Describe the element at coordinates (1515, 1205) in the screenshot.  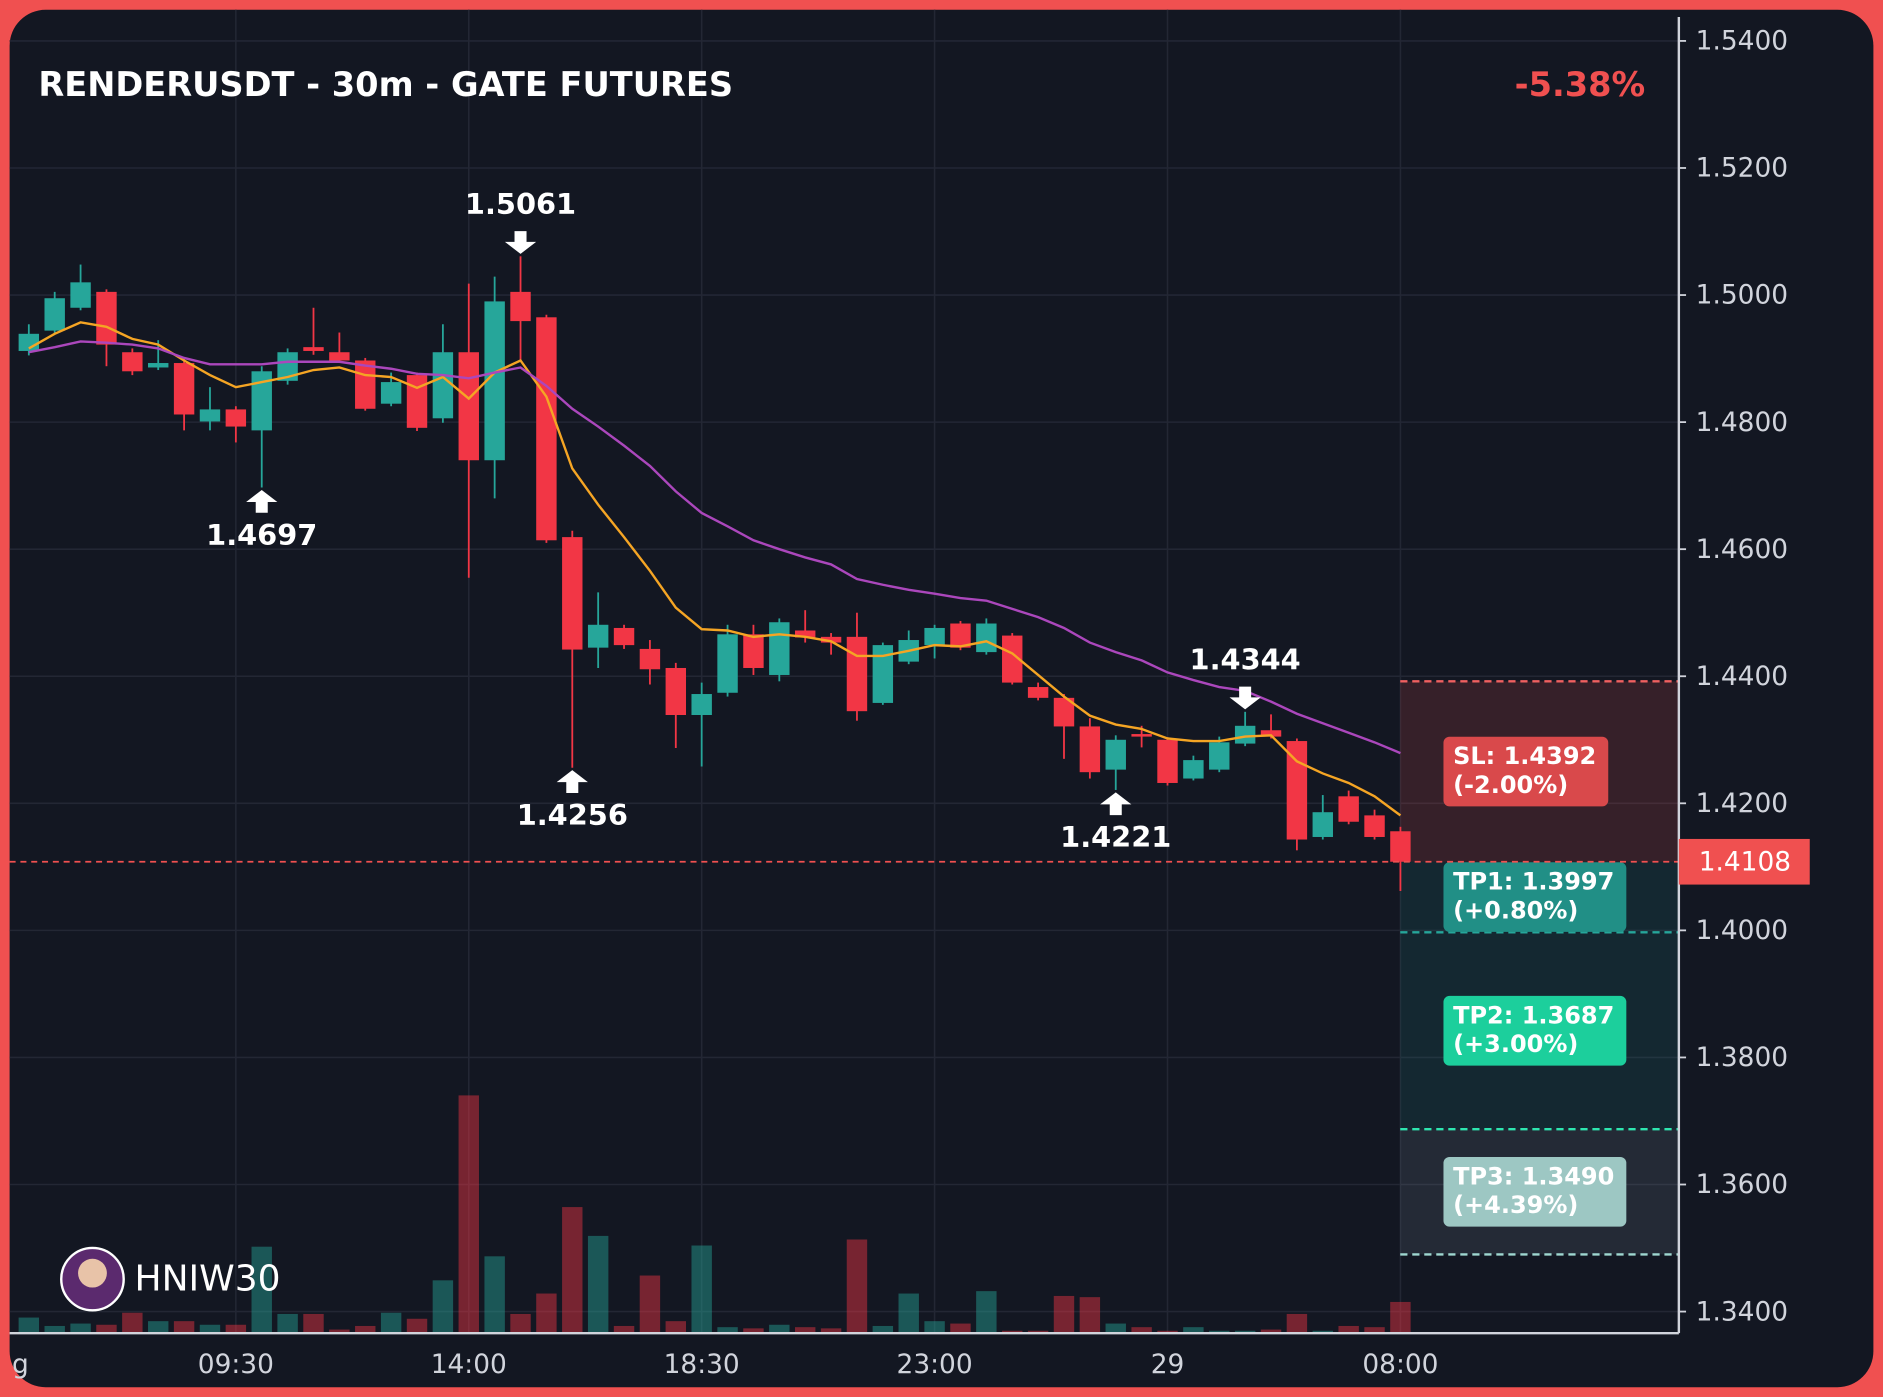
I see `level-change: (+4.39%)` at that location.